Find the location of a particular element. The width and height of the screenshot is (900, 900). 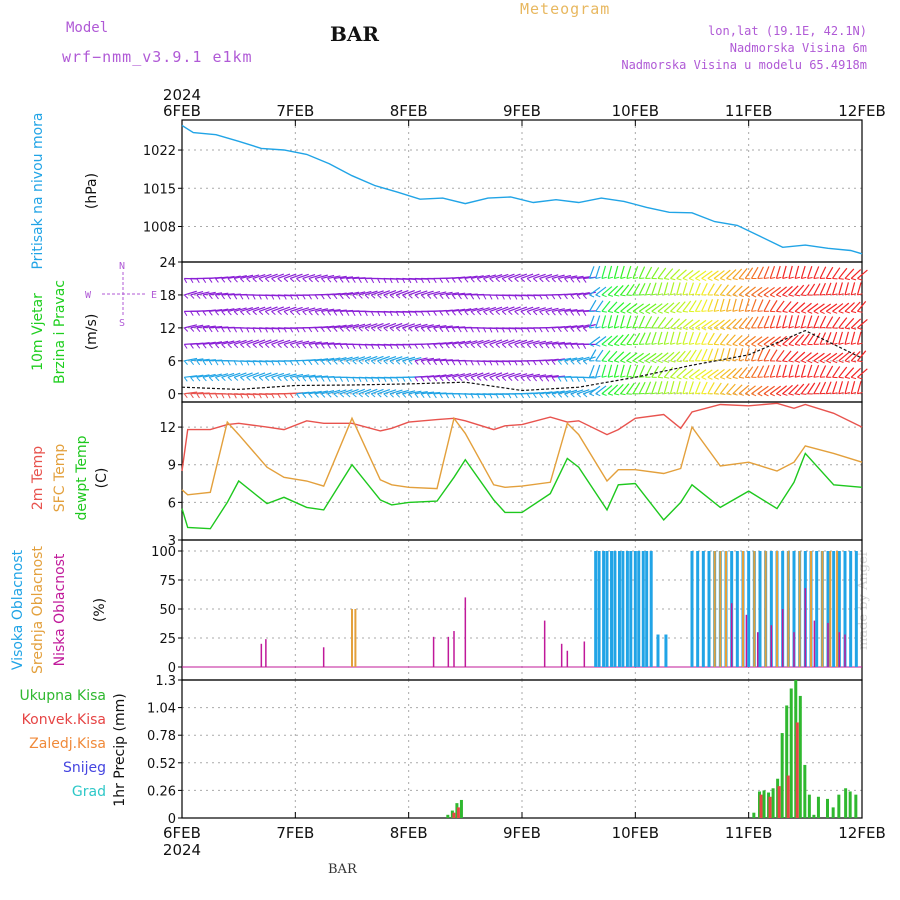

y-tick-label: 0.26 is located at coordinates (161, 791).